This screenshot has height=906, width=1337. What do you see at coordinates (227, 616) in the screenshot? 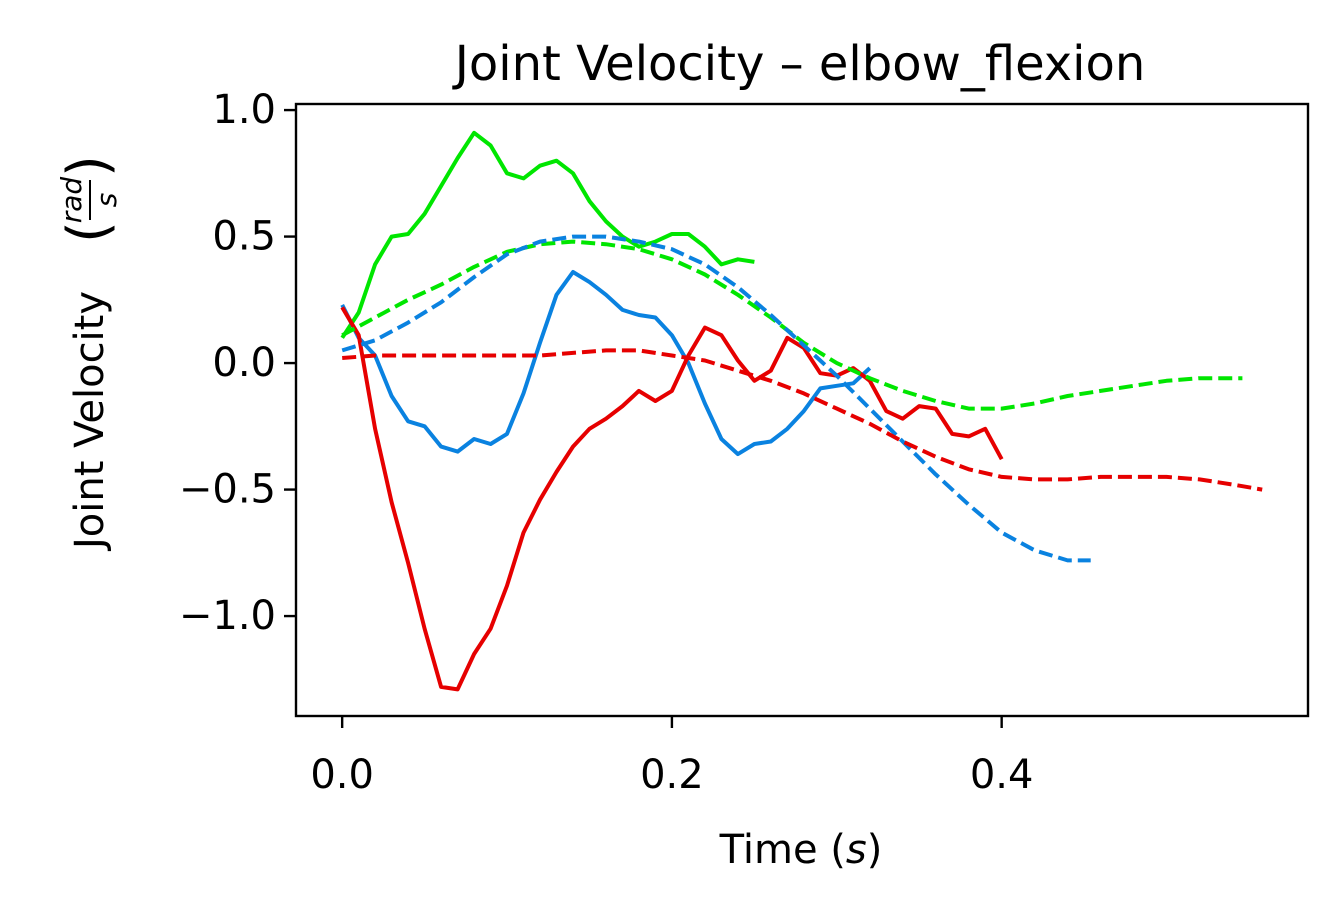
I see `y-tick-label: −1.0` at bounding box center [227, 616].